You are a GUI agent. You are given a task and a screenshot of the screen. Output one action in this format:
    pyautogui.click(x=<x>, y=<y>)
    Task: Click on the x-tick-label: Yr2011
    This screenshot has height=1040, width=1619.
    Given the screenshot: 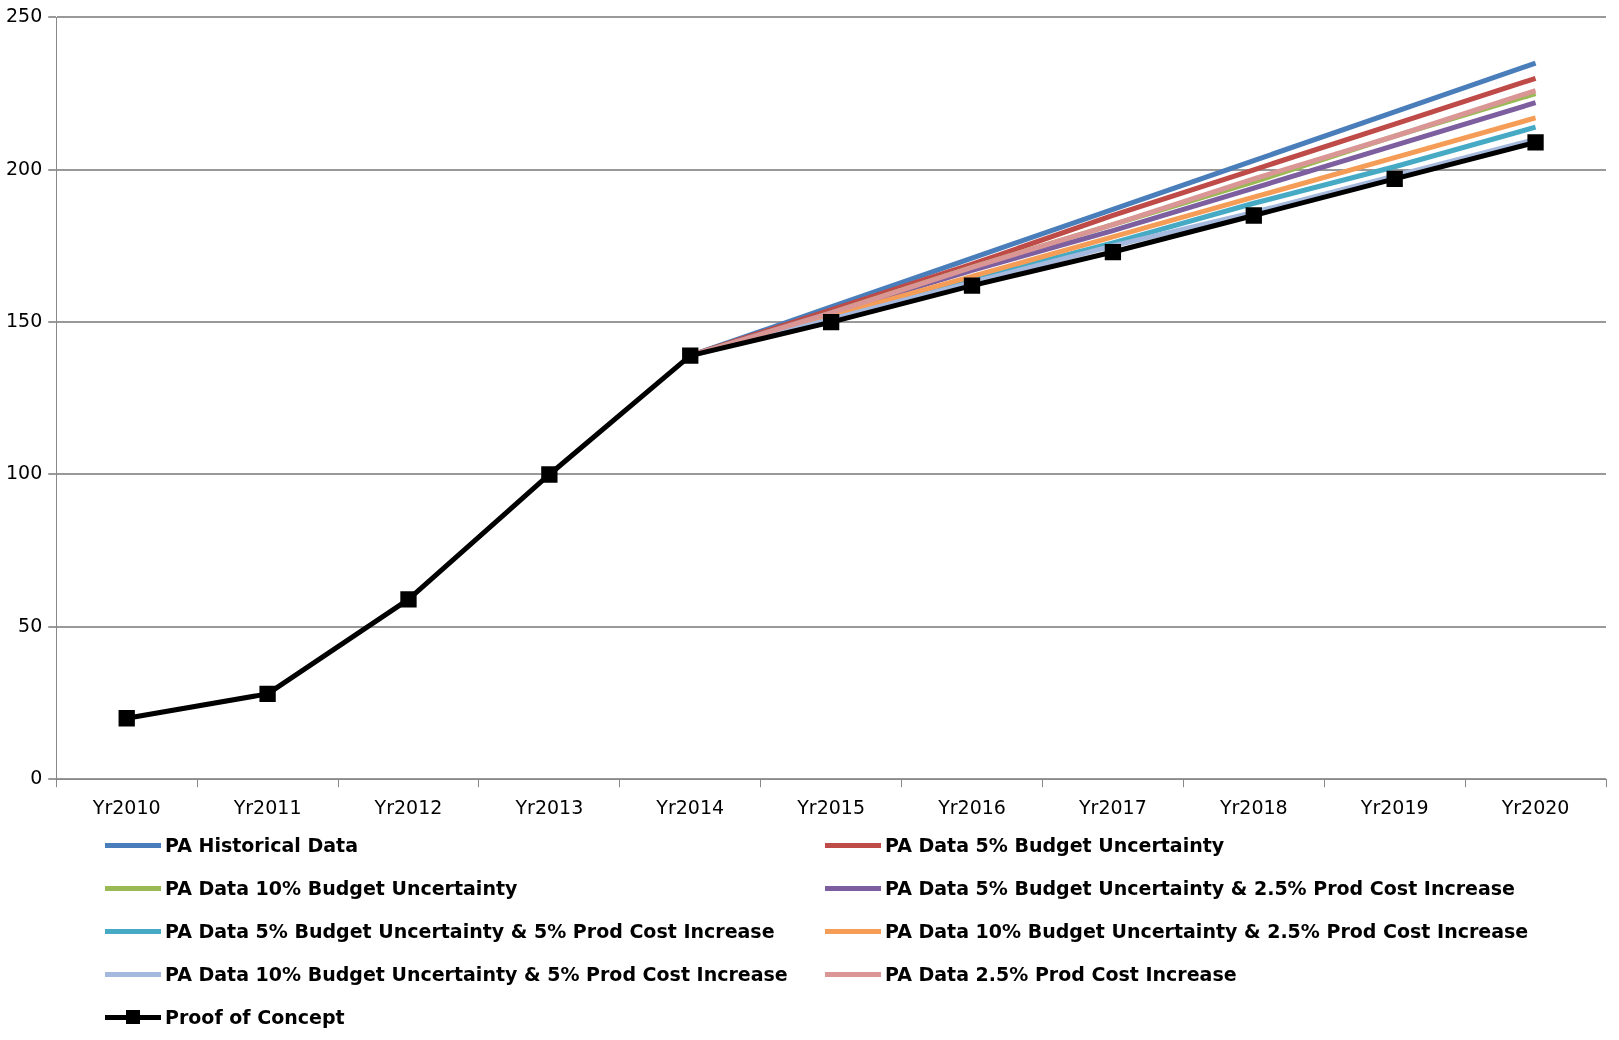 What is the action you would take?
    pyautogui.click(x=267, y=806)
    